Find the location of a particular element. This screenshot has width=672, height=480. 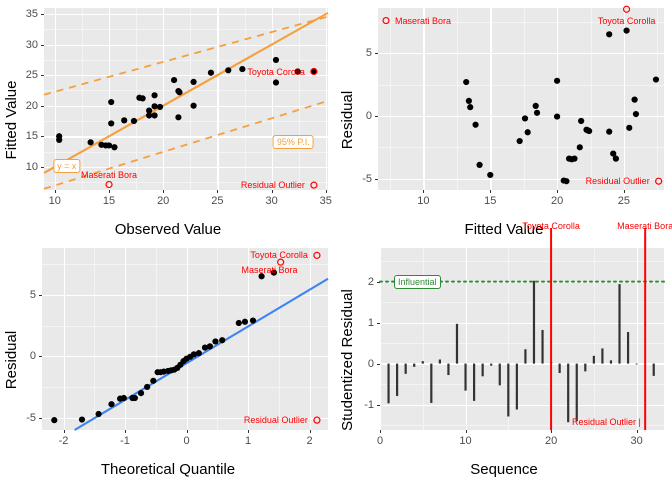

y-tick-label: 1 is located at coordinates (370, 322).